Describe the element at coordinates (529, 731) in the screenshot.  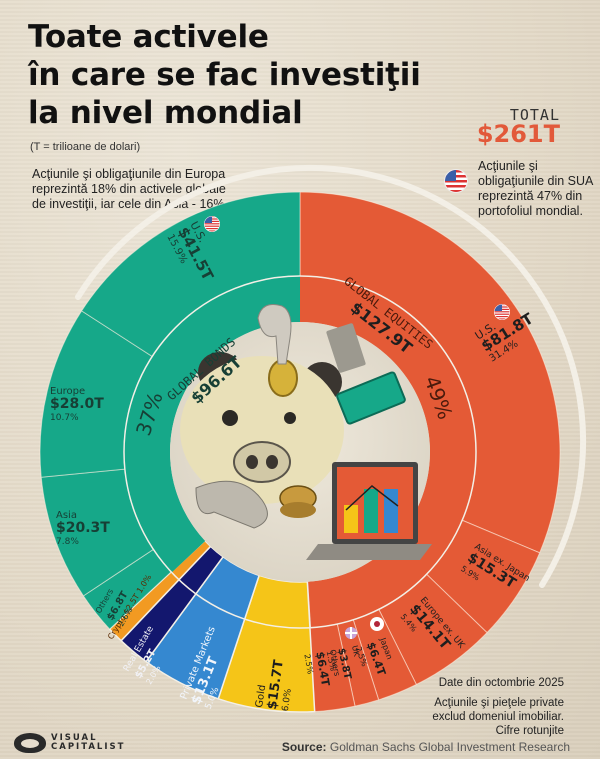
I see `rounding-note: Cifre rotunjite` at that location.